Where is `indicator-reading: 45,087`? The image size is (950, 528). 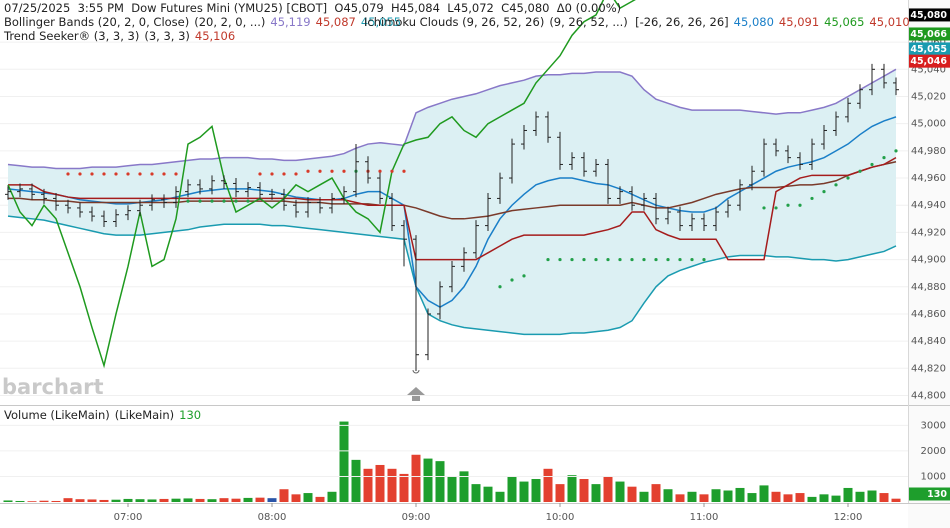 indicator-reading: 45,087 is located at coordinates (335, 22).